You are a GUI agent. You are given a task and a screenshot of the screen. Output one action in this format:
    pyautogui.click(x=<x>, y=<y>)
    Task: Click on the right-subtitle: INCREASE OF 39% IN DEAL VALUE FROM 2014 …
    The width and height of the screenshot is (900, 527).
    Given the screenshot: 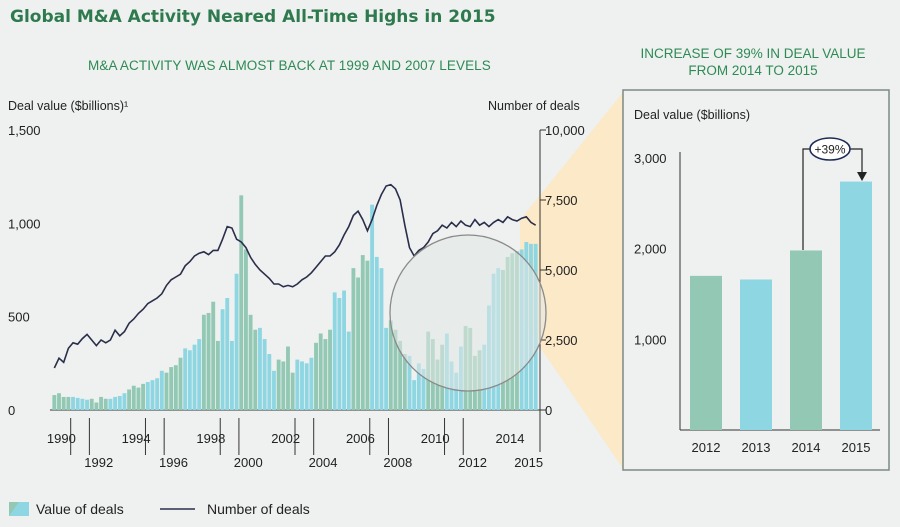 What is the action you would take?
    pyautogui.click(x=753, y=62)
    